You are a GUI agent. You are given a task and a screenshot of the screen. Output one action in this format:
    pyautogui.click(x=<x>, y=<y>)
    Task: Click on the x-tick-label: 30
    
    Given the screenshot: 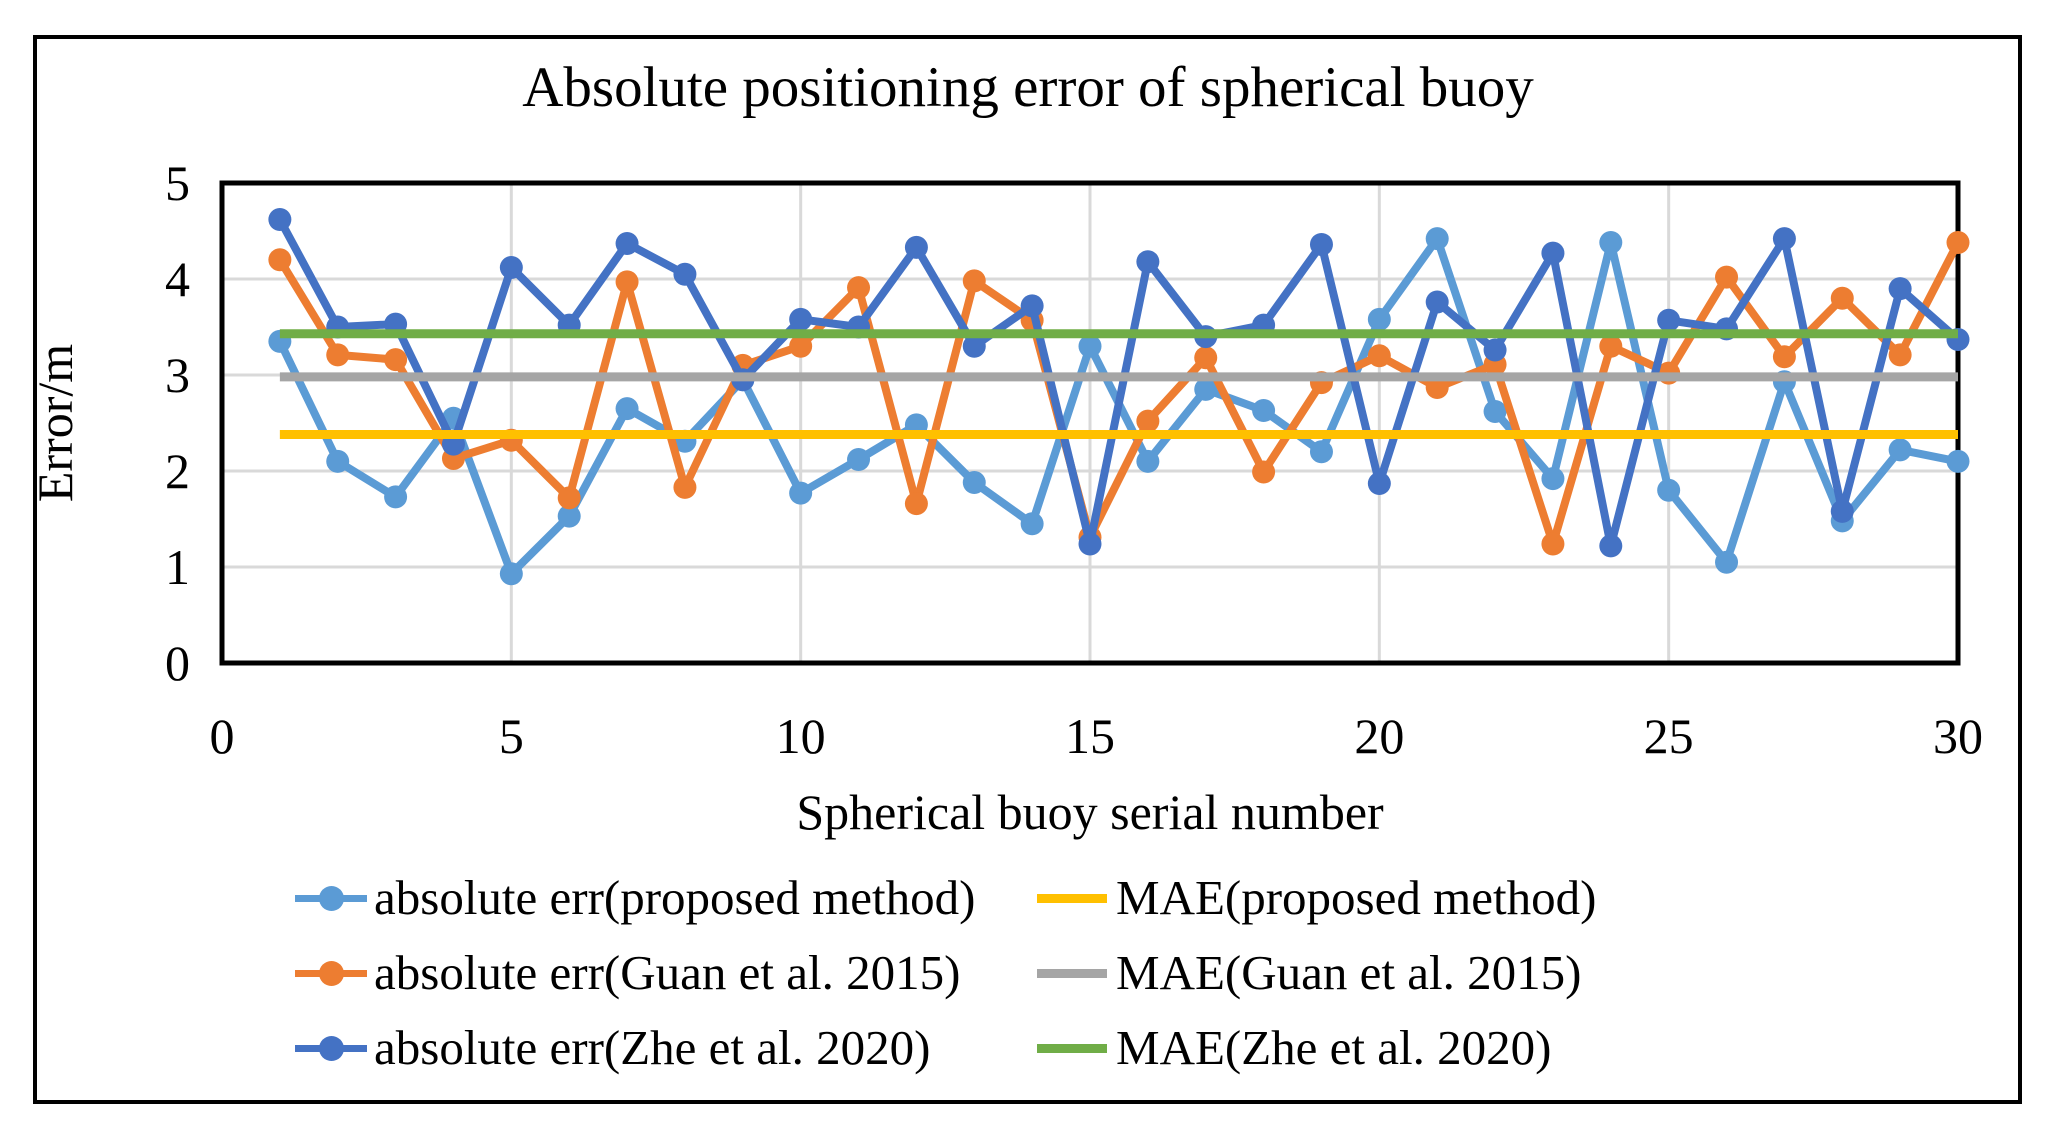 What is the action you would take?
    pyautogui.click(x=1958, y=736)
    